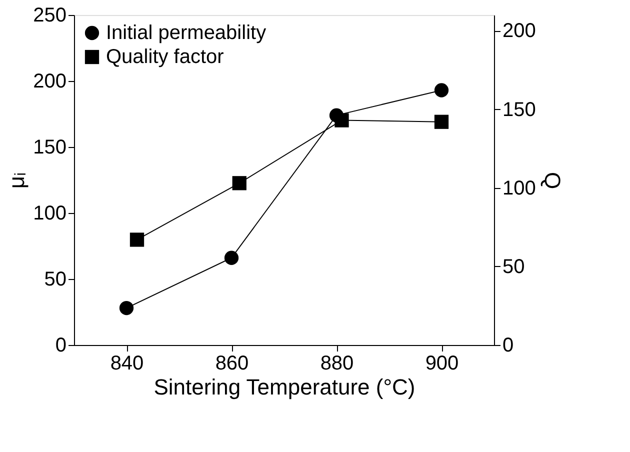 The image size is (630, 452). I want to click on y-tick-label: 50, so click(55, 279).